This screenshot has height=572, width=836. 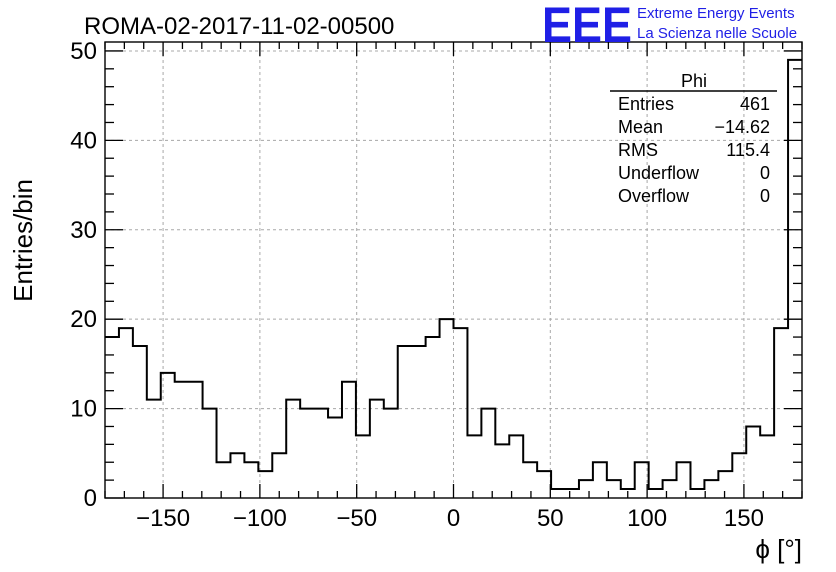 What do you see at coordinates (755, 104) in the screenshot?
I see `stats-row-value: 461` at bounding box center [755, 104].